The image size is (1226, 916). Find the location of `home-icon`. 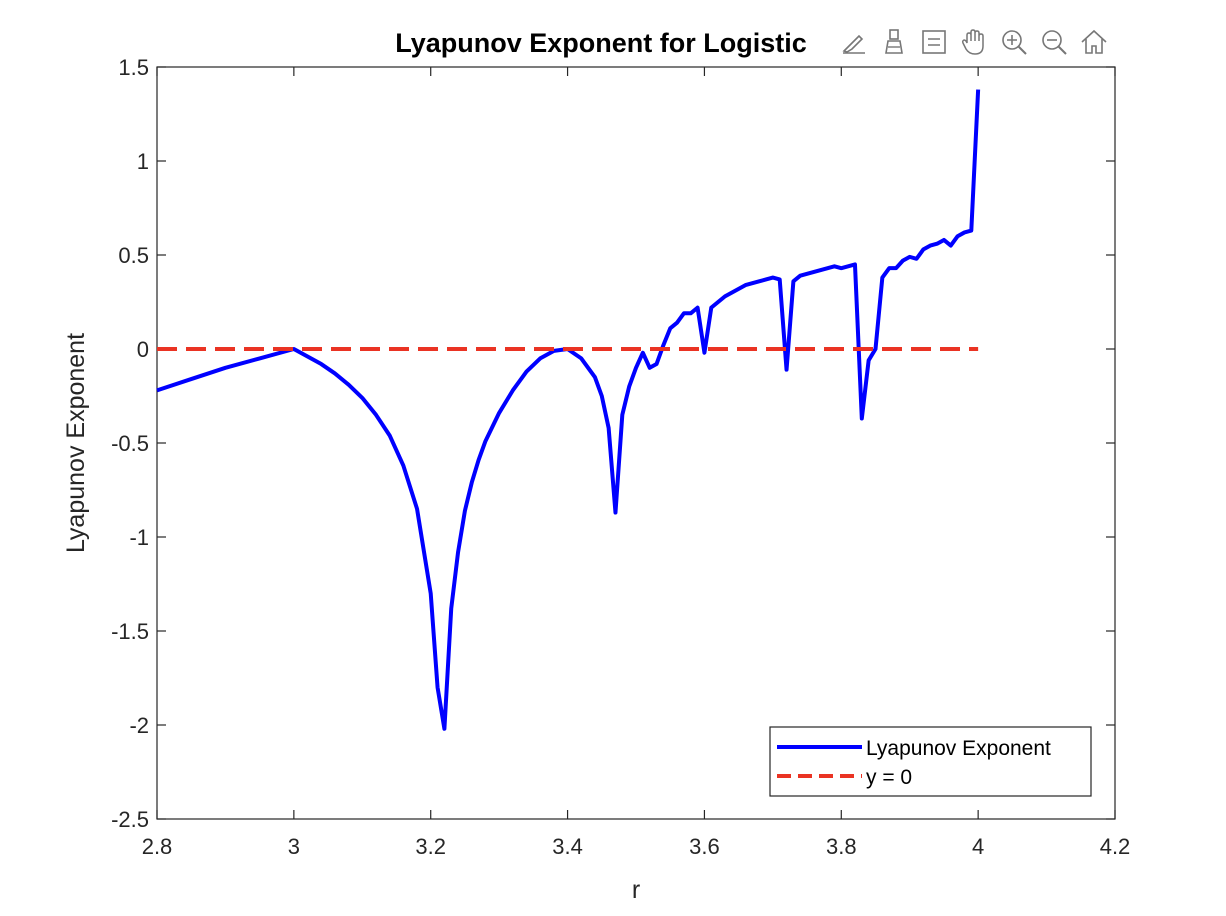

home-icon is located at coordinates (1094, 42).